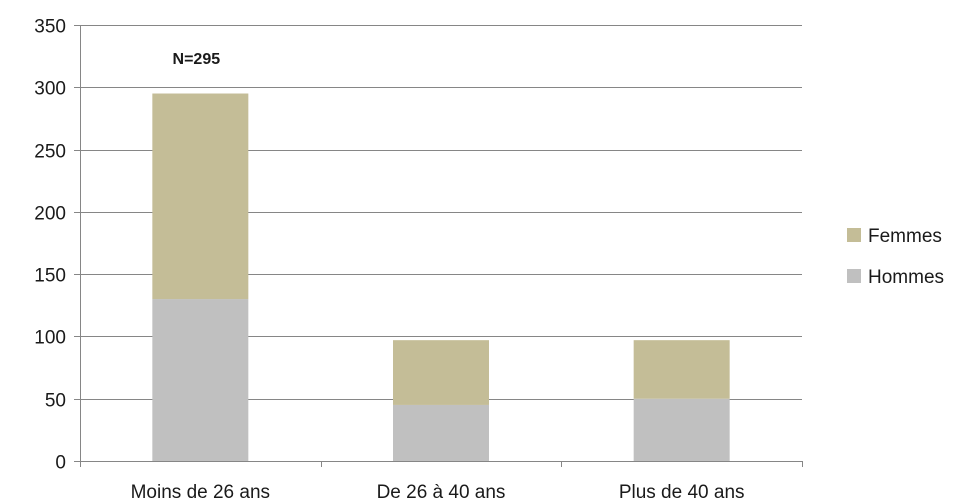  I want to click on legend: Femmes Hommes, so click(895, 257).